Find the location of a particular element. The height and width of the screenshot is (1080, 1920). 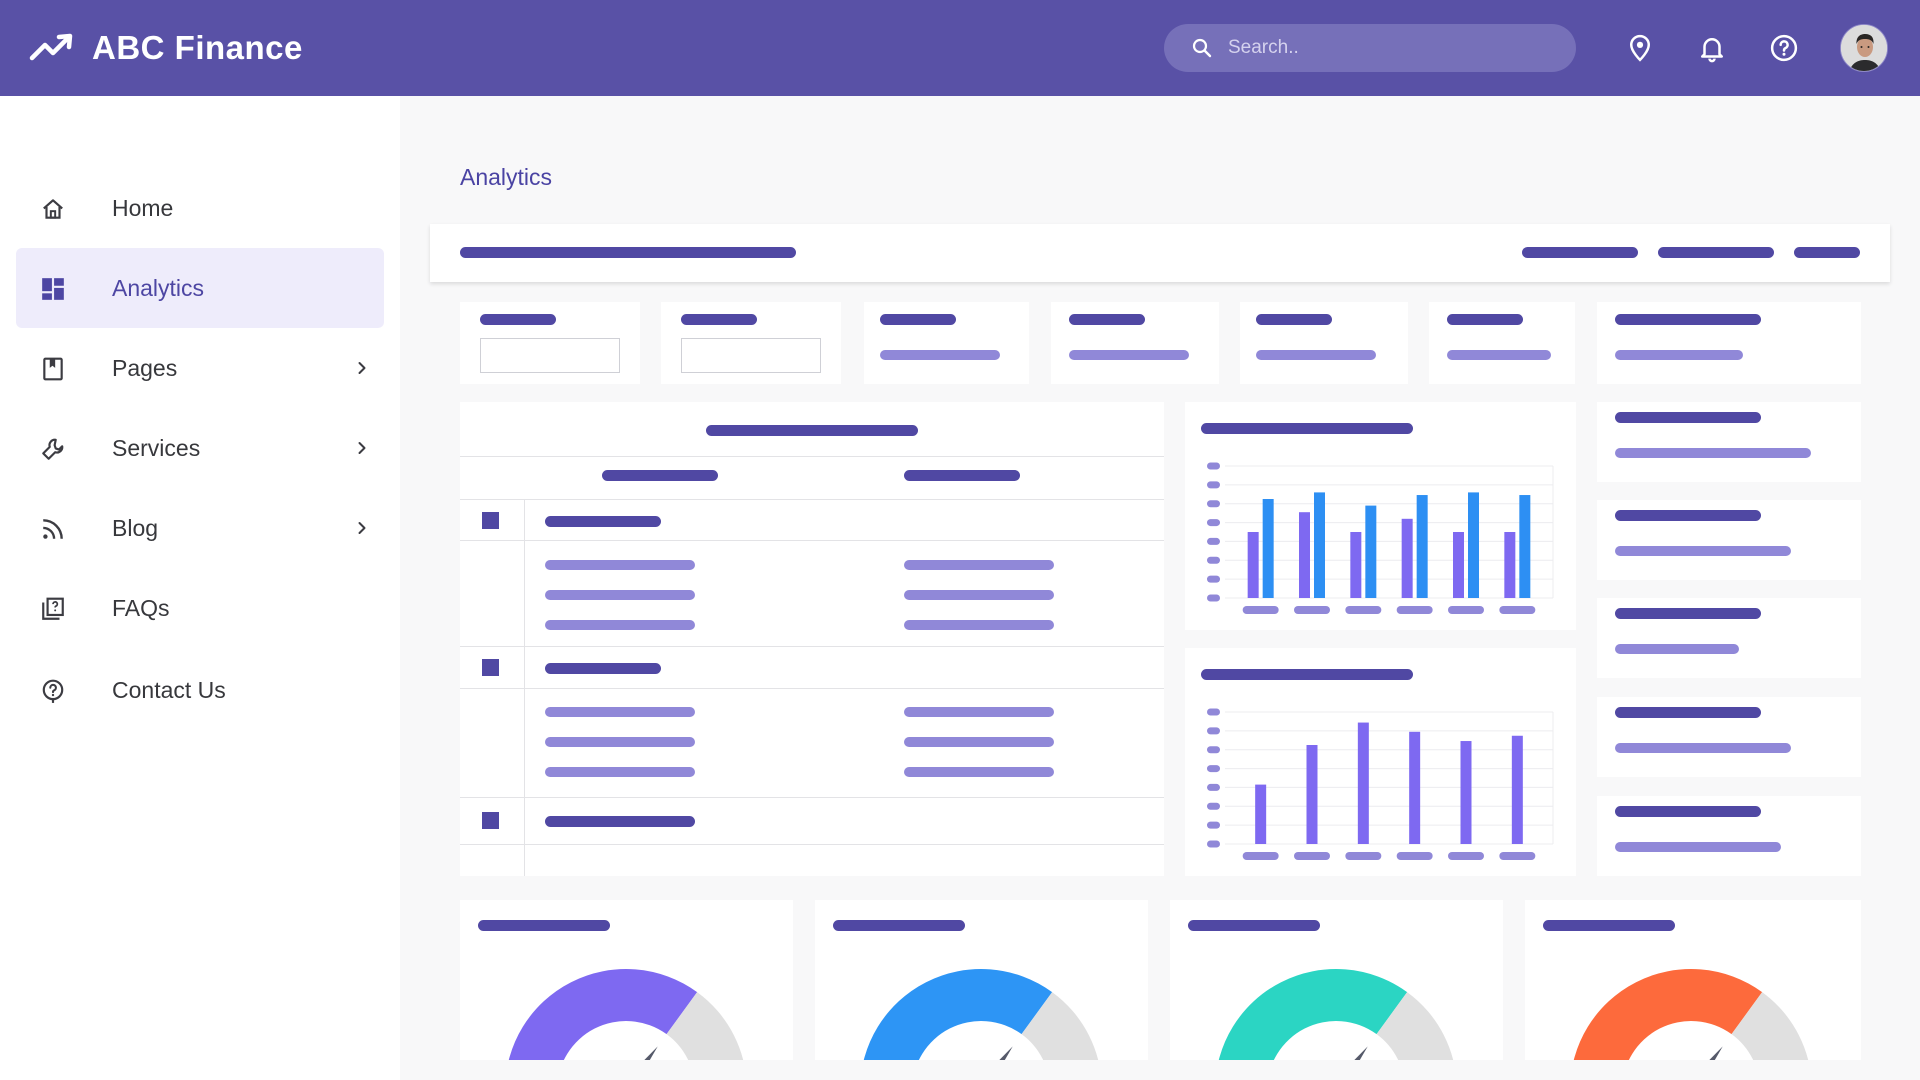

sidebar-item-blog: Blog is located at coordinates (200, 528).